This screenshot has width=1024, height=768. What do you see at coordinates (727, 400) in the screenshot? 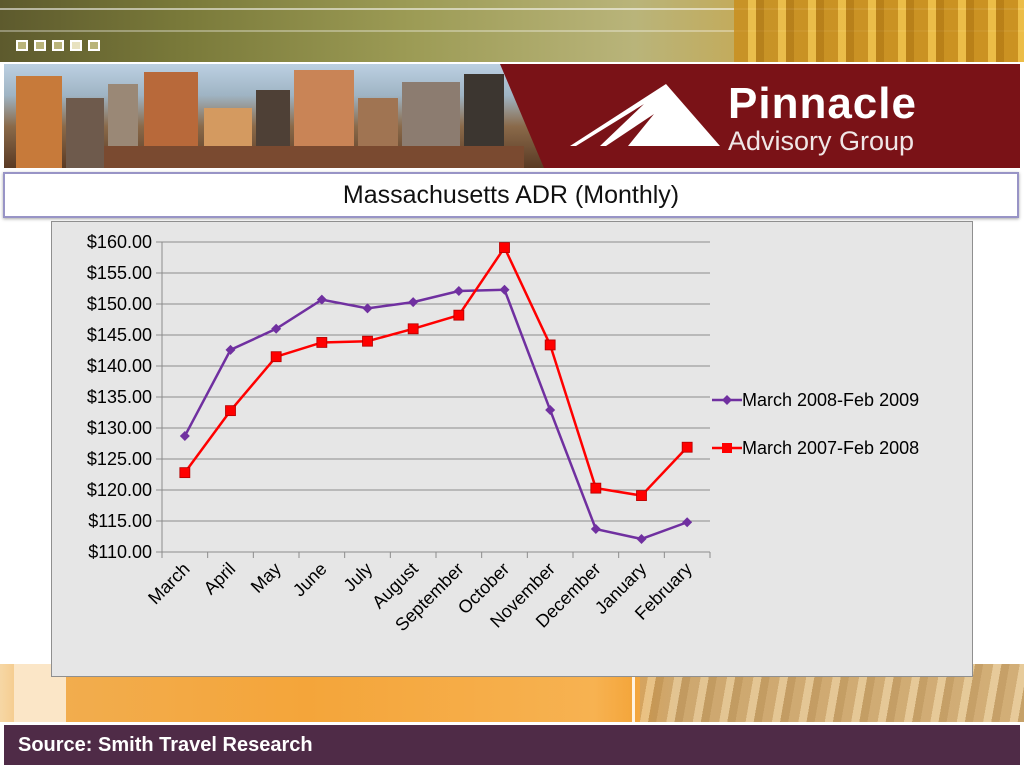
I see `legend-marker-diamond` at bounding box center [727, 400].